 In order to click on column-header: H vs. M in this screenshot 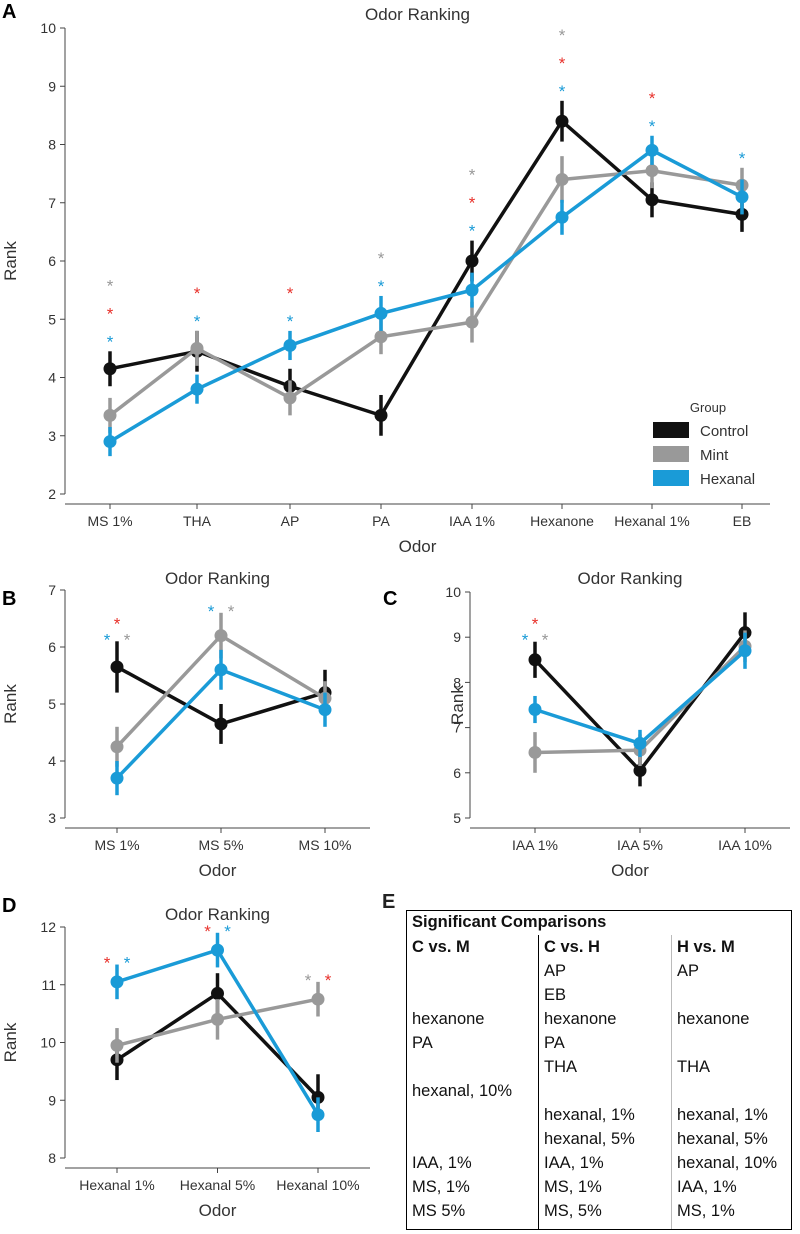, I will do `click(706, 947)`.